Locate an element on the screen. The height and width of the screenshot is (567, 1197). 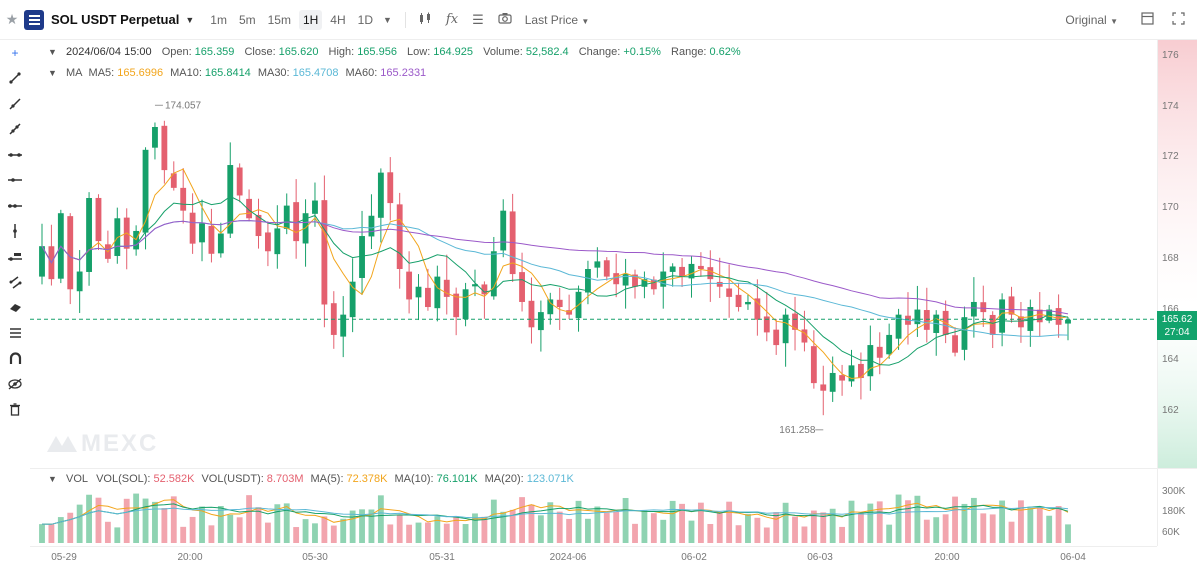
fib-tool-icon is located at coordinates (15, 308).